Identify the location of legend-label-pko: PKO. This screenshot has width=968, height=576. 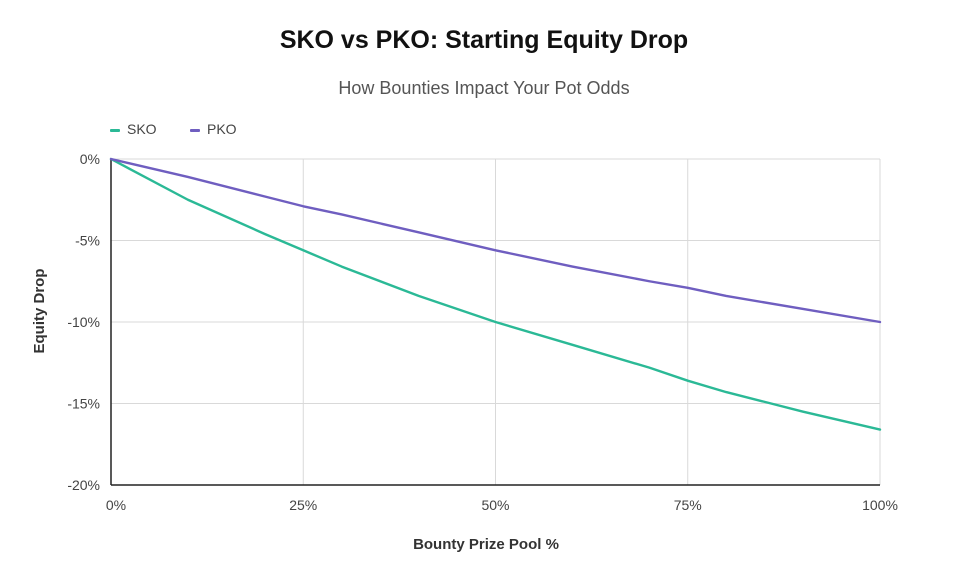
(222, 129).